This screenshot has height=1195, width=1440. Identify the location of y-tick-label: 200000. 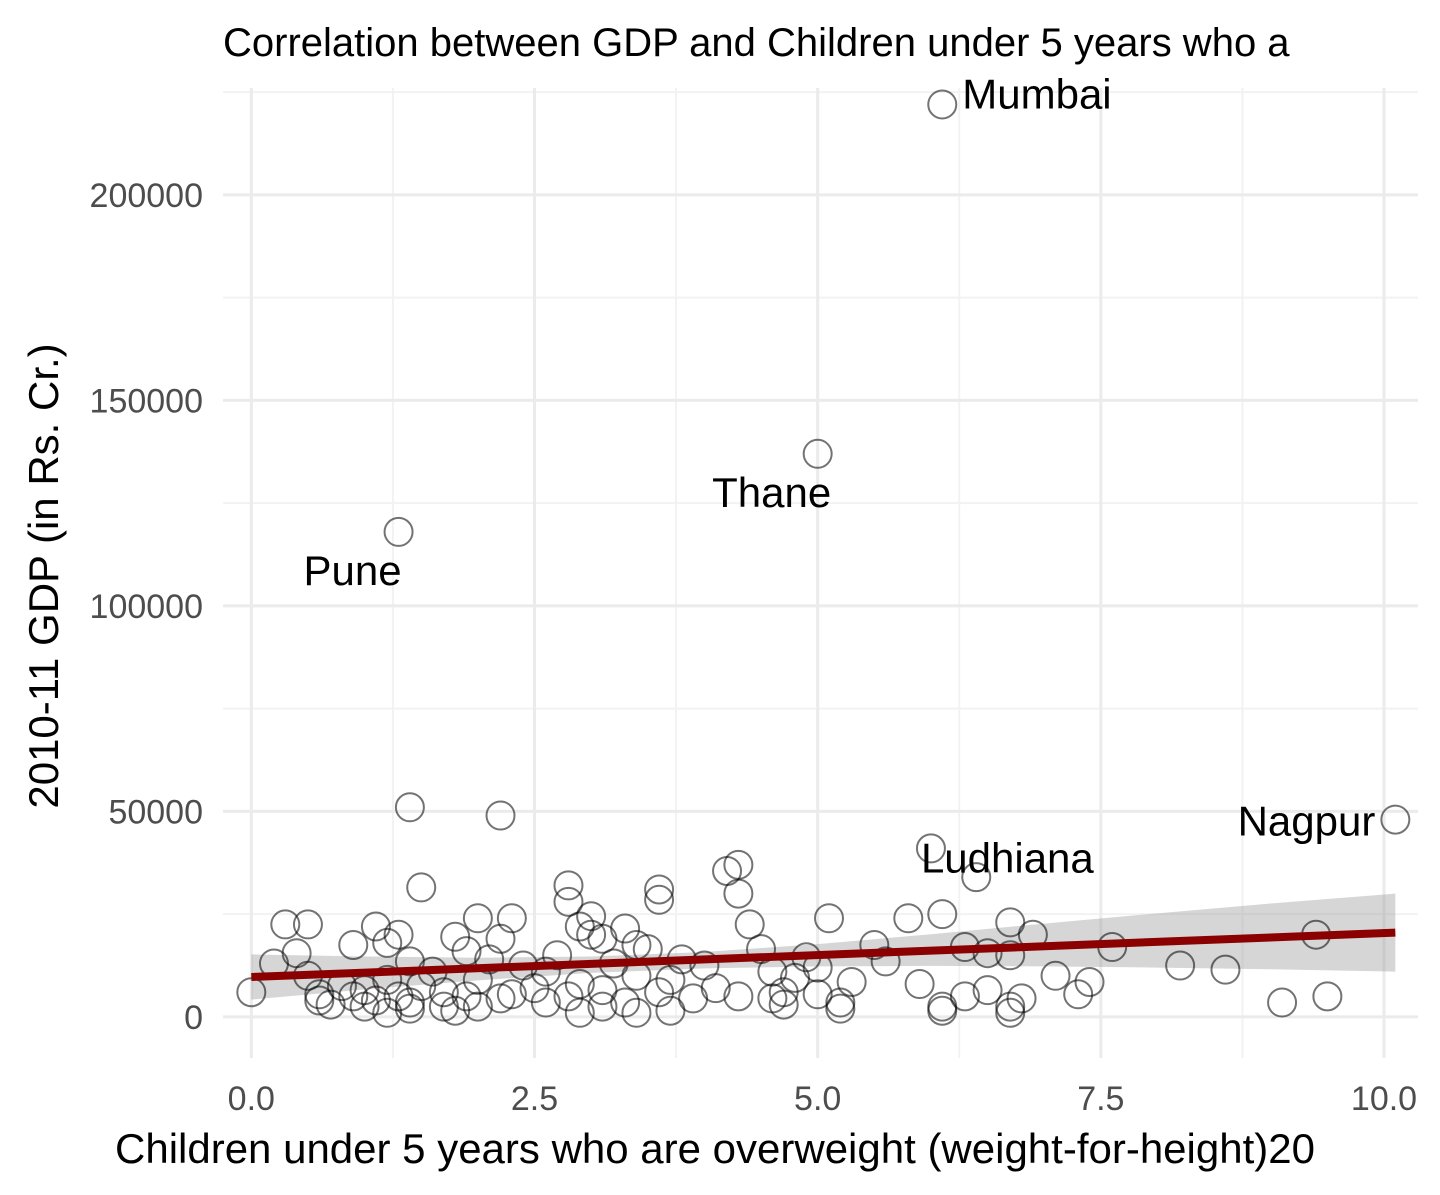
(146, 196).